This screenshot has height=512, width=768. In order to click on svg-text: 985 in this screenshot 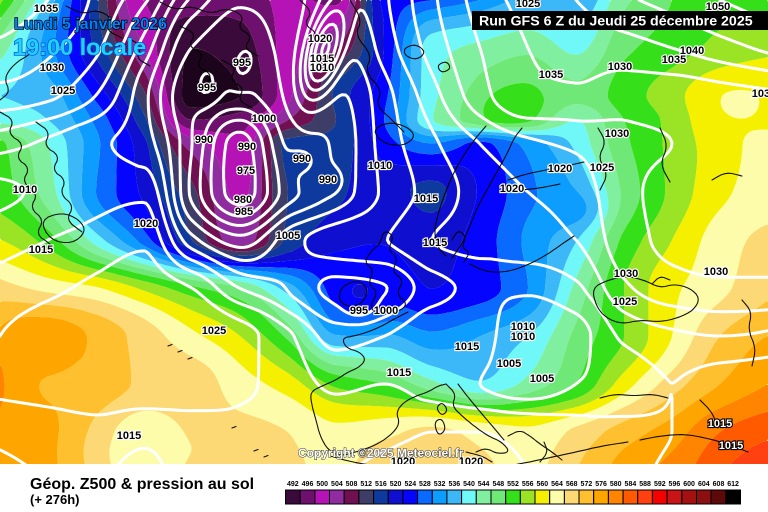, I will do `click(244, 212)`.